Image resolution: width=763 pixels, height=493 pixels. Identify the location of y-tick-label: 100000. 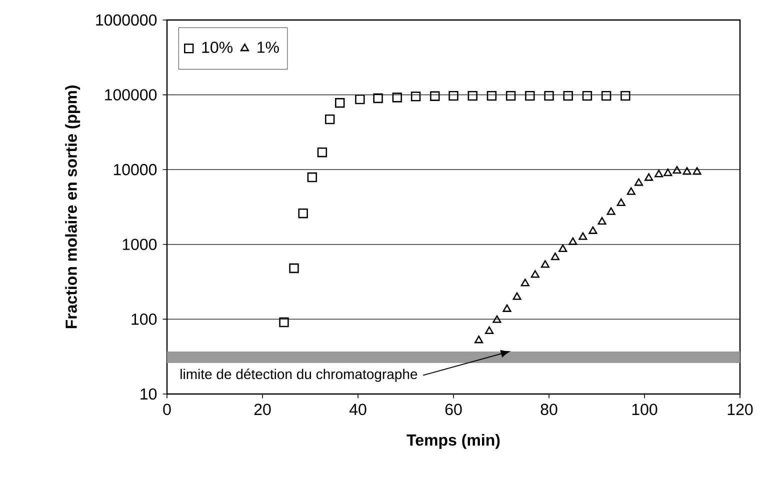
(131, 94).